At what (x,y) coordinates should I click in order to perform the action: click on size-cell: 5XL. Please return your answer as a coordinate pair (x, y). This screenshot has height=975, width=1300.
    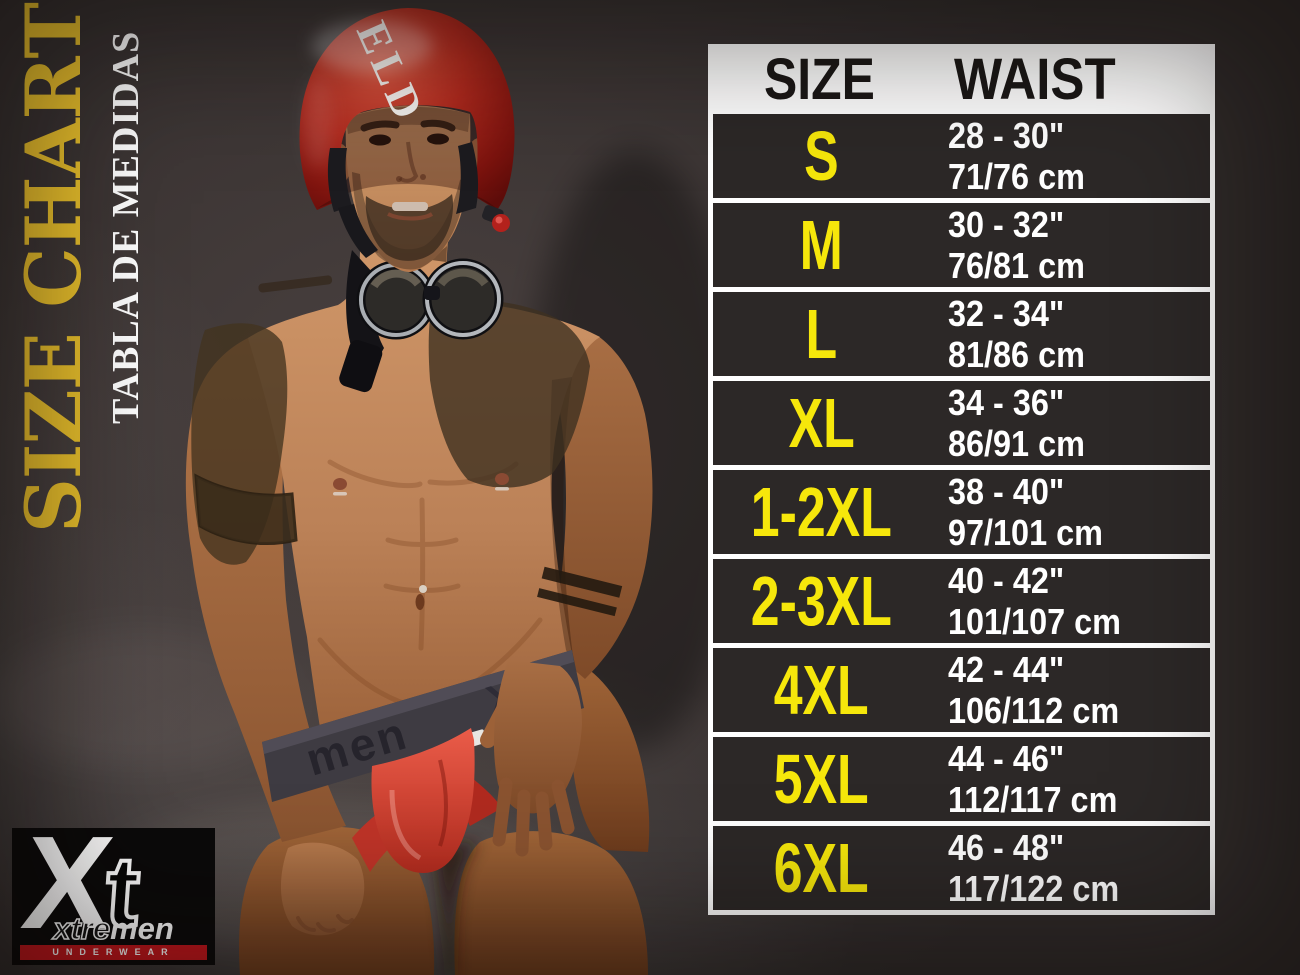
    Looking at the image, I should click on (821, 779).